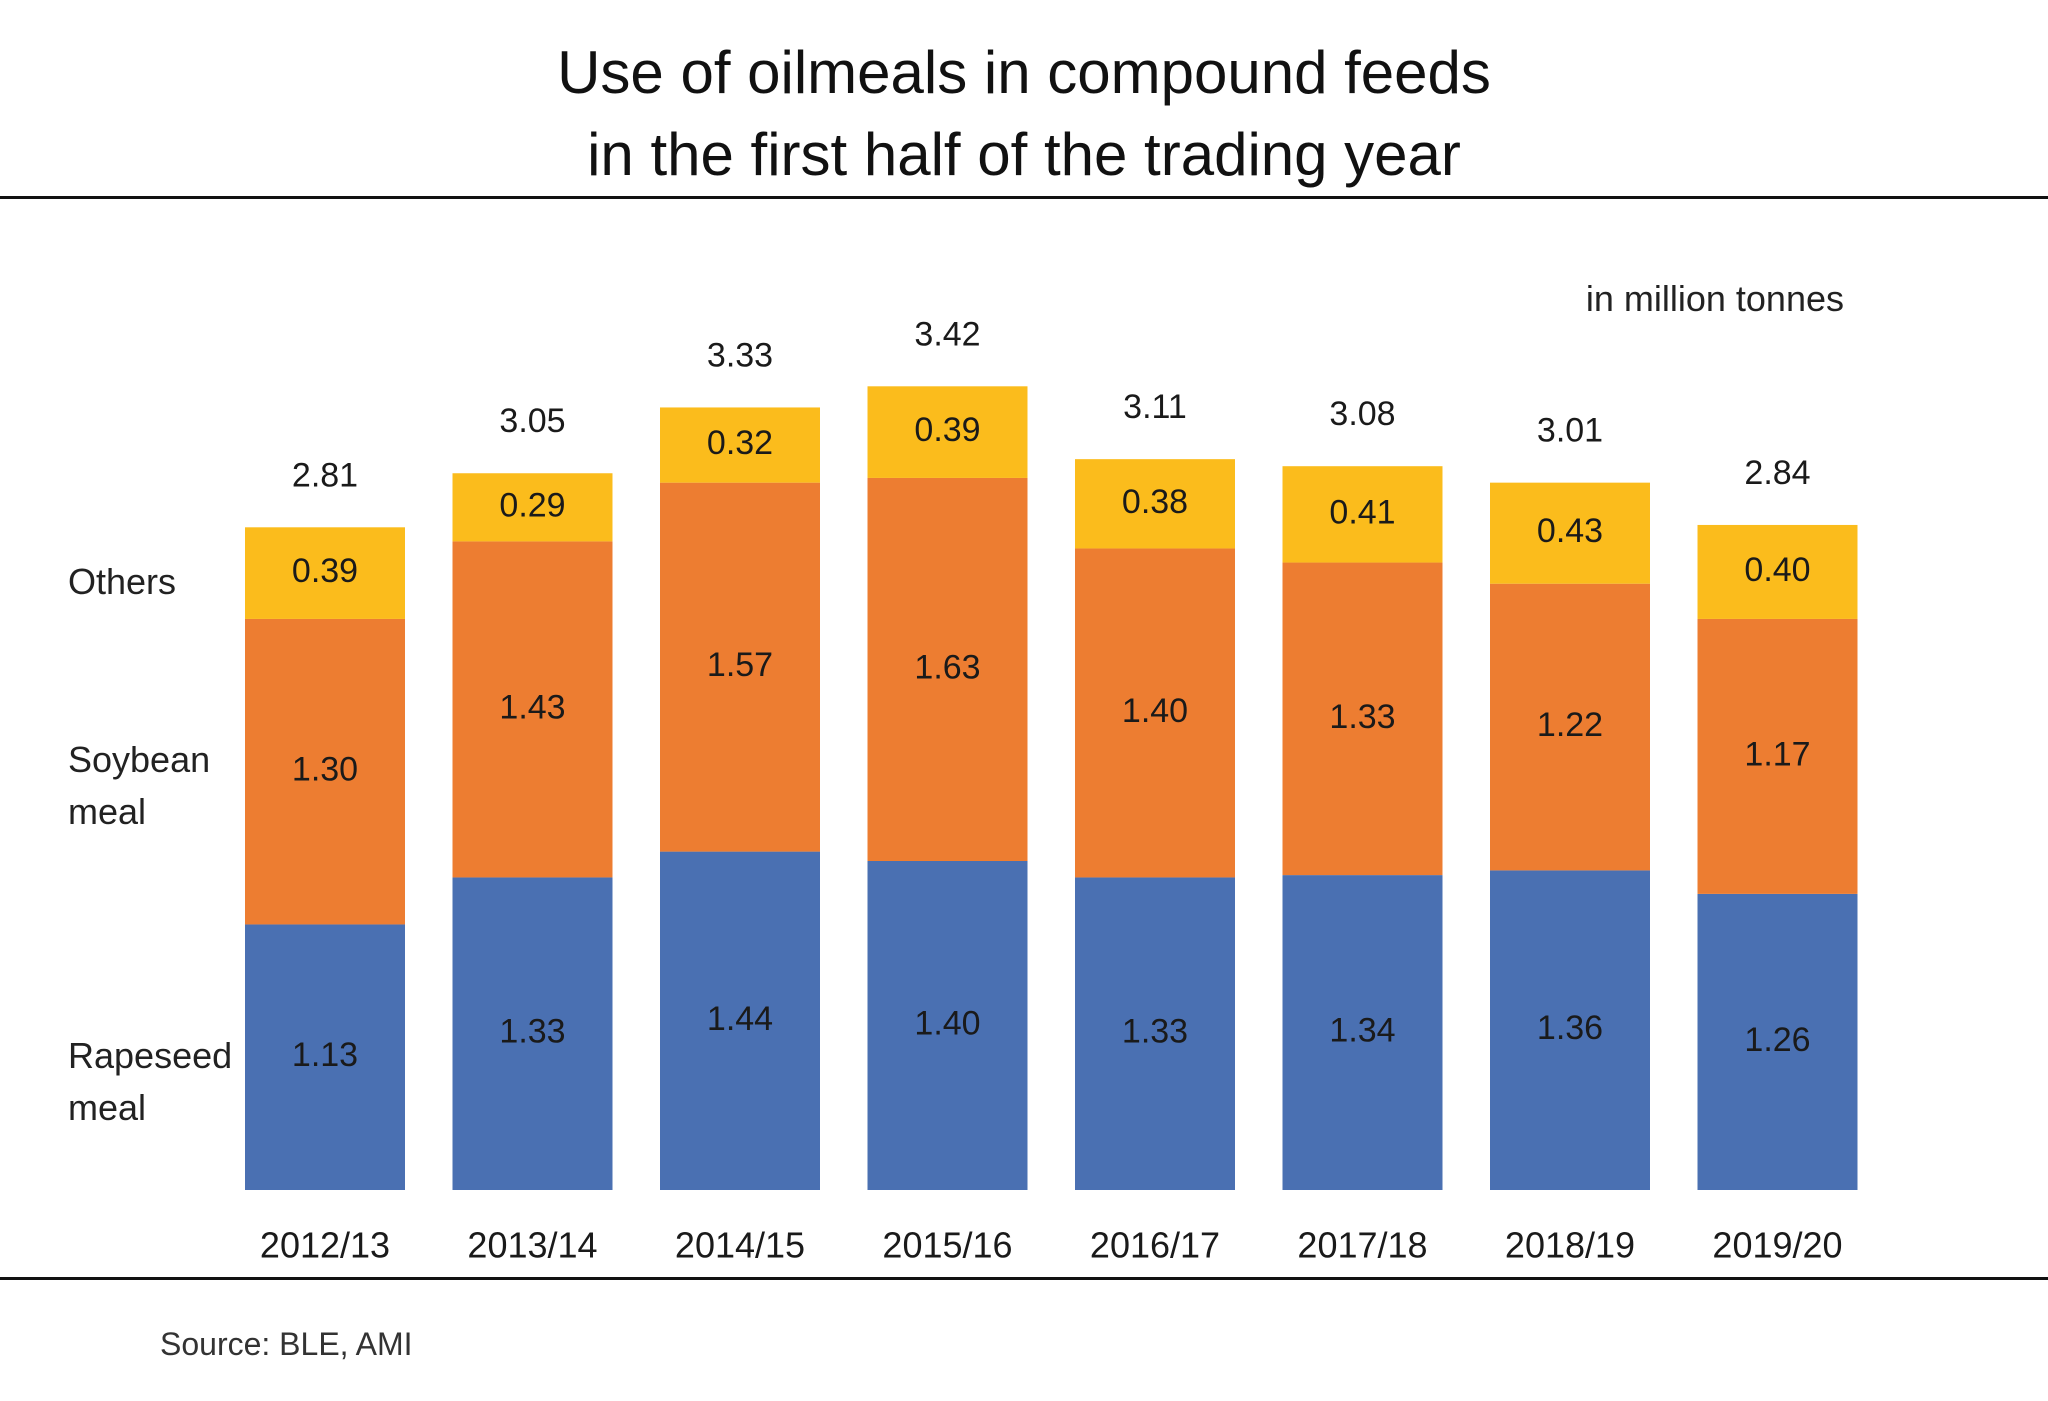 Image resolution: width=2048 pixels, height=1401 pixels. What do you see at coordinates (139, 785) in the screenshot?
I see `series-label-soybean: Soybean meal` at bounding box center [139, 785].